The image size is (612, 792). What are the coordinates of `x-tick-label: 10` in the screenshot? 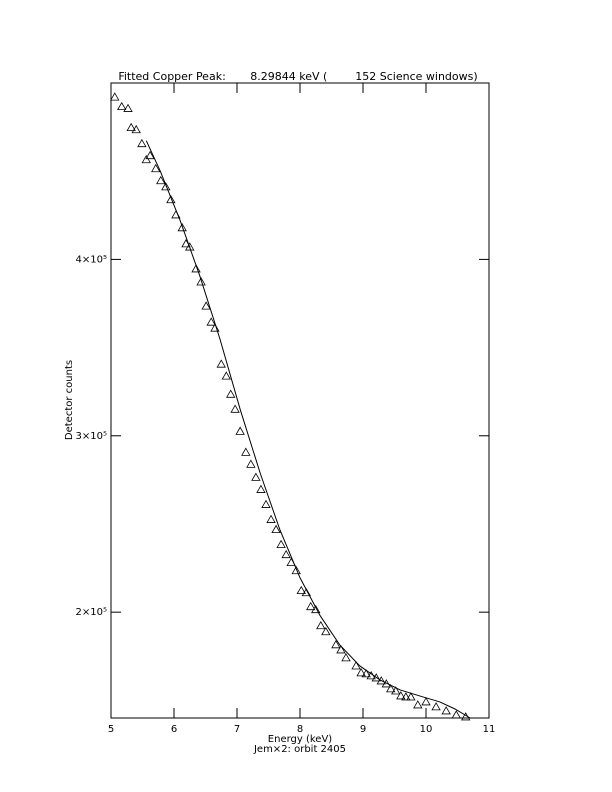 It's located at (426, 729).